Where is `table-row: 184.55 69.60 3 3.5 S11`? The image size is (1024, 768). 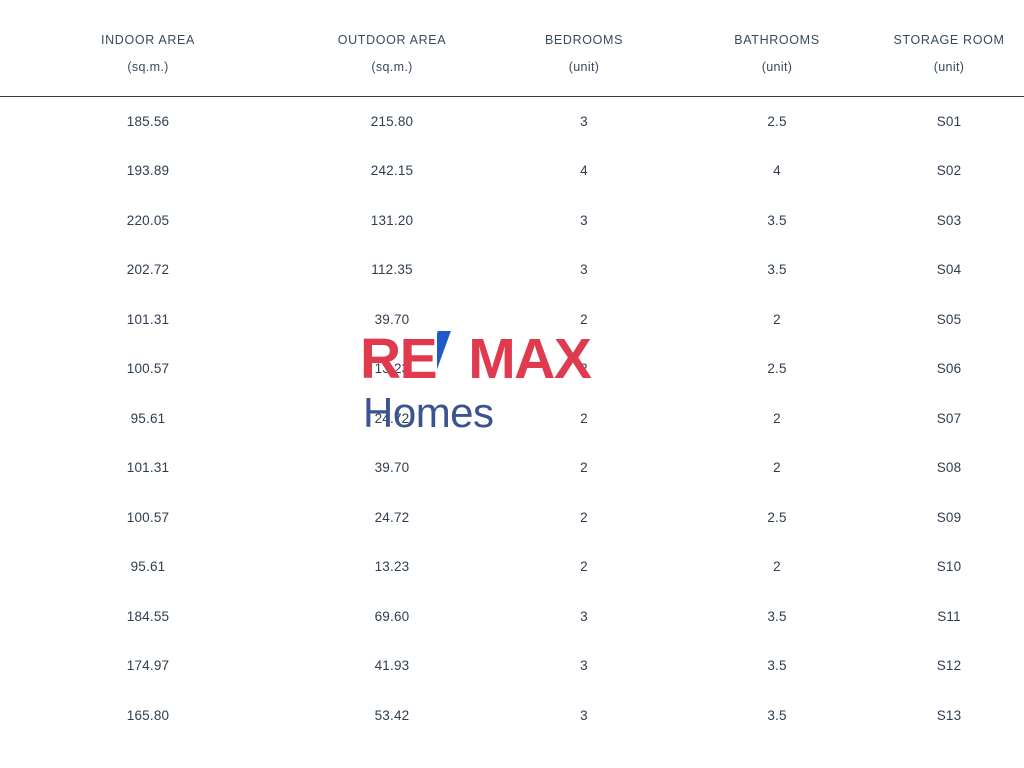
table-row: 184.55 69.60 3 3.5 S11 is located at coordinates (512, 617).